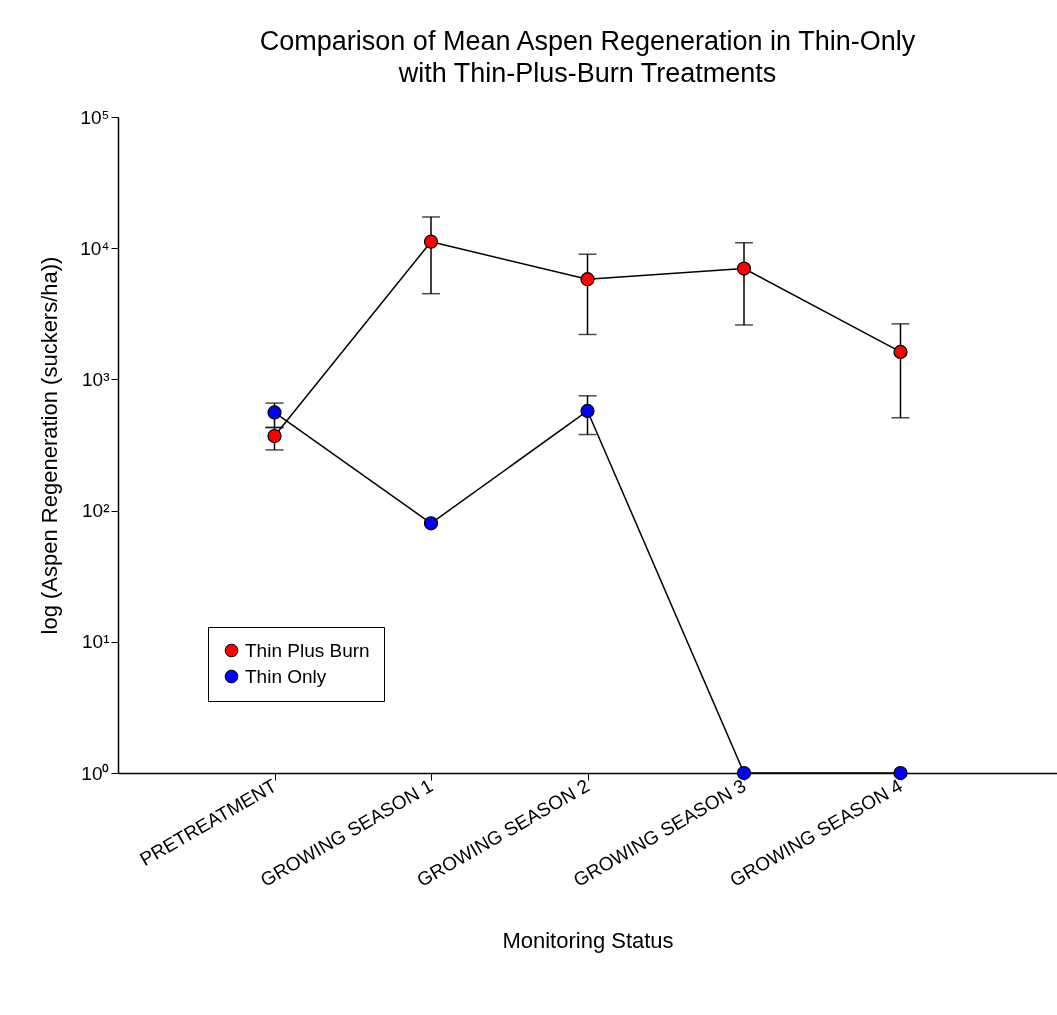 Image resolution: width=1057 pixels, height=1015 pixels. I want to click on x-axis-title: Monitoring Status, so click(588, 940).